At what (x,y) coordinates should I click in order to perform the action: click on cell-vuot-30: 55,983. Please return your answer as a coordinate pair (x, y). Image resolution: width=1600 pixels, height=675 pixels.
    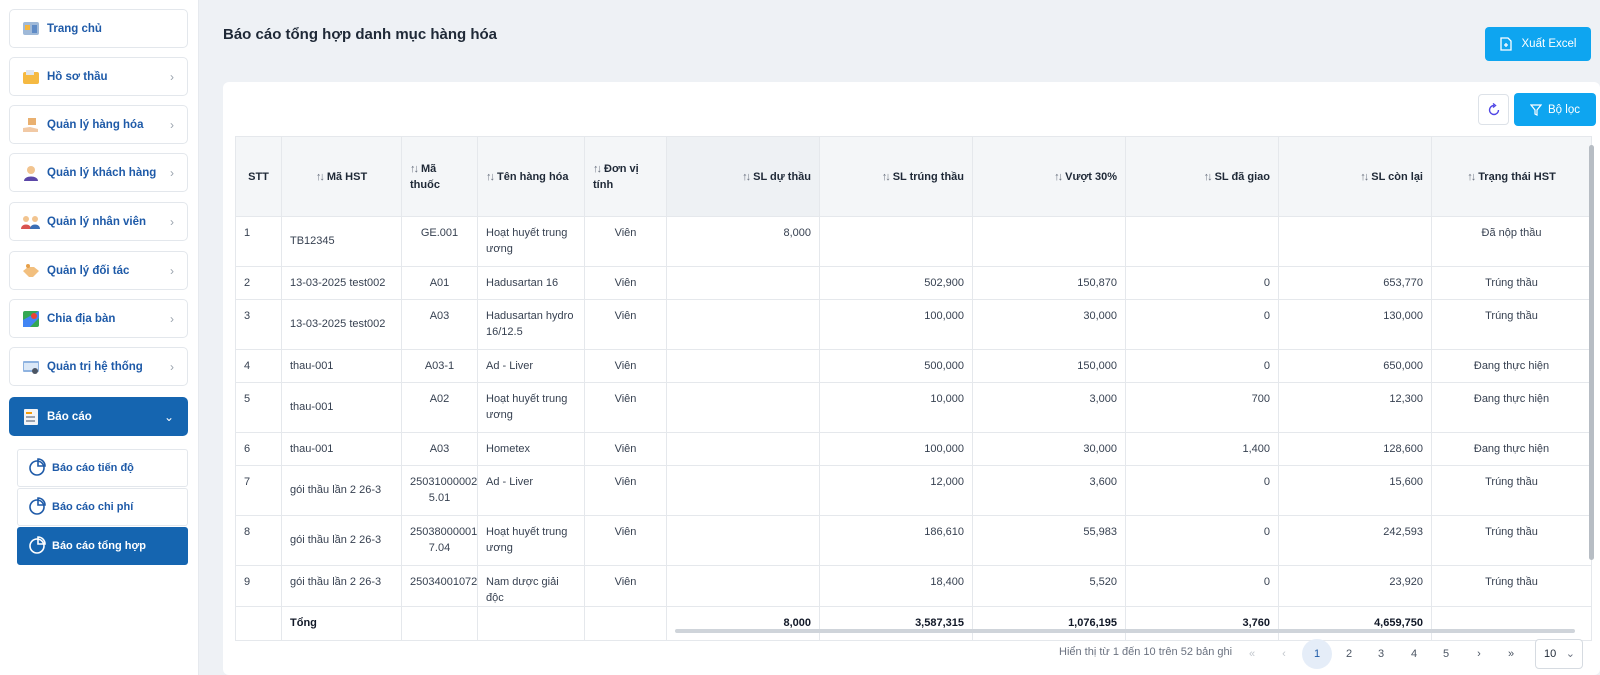
    Looking at the image, I should click on (1049, 540).